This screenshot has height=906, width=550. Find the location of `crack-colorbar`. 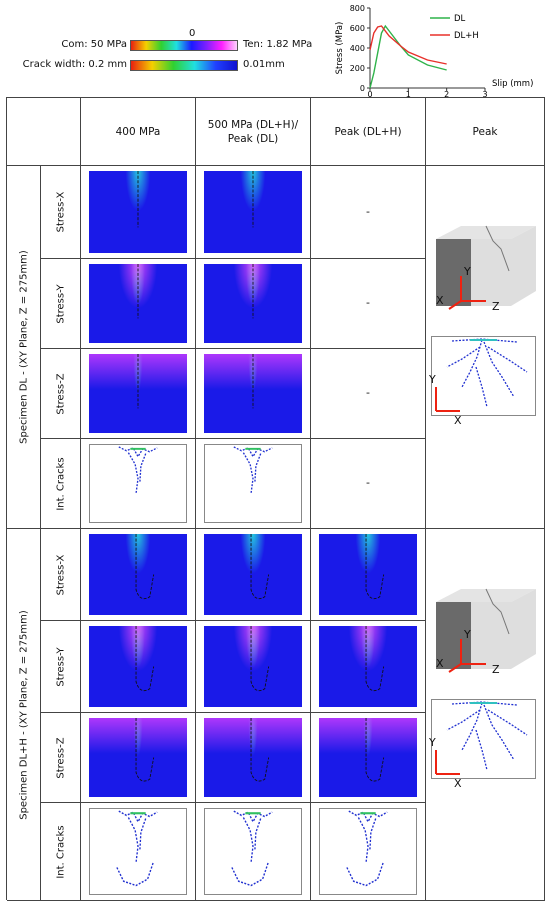

crack-colorbar is located at coordinates (184, 65).